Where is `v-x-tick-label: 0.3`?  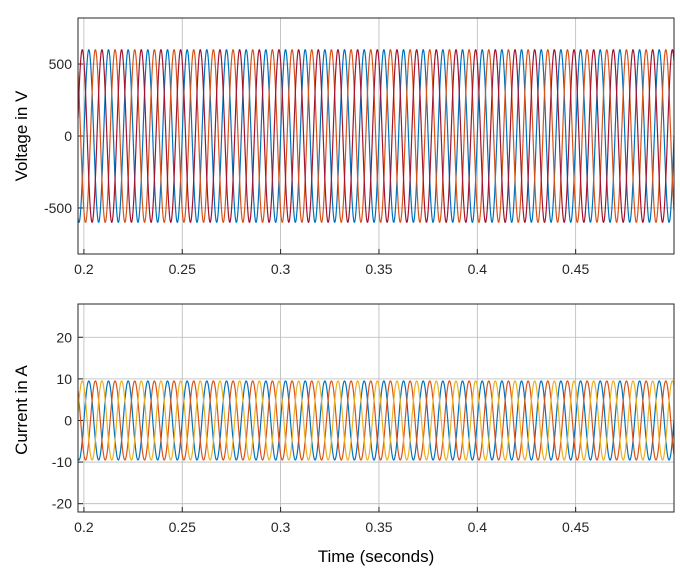 v-x-tick-label: 0.3 is located at coordinates (281, 269).